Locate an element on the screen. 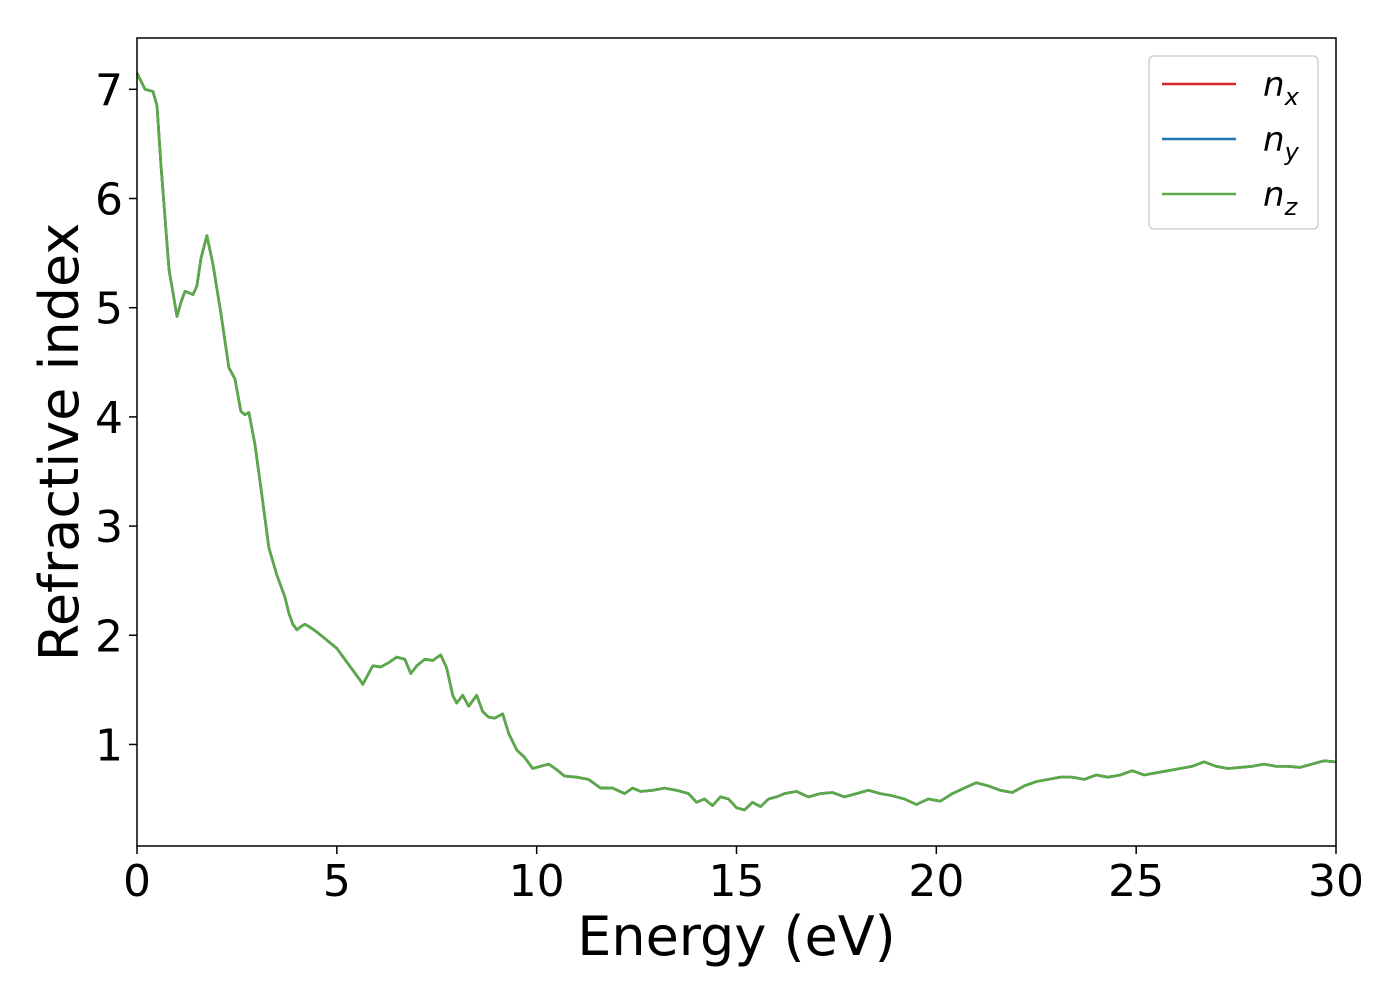 This screenshot has width=1400, height=1000. legend-label-nx: nx is located at coordinates (1281, 88).